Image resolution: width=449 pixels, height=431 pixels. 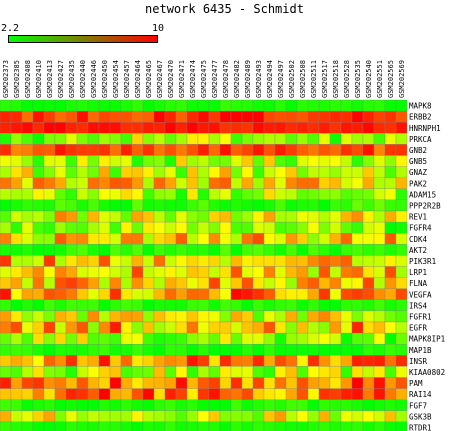 I want to click on column-label: GSM202446, so click(x=94, y=79).